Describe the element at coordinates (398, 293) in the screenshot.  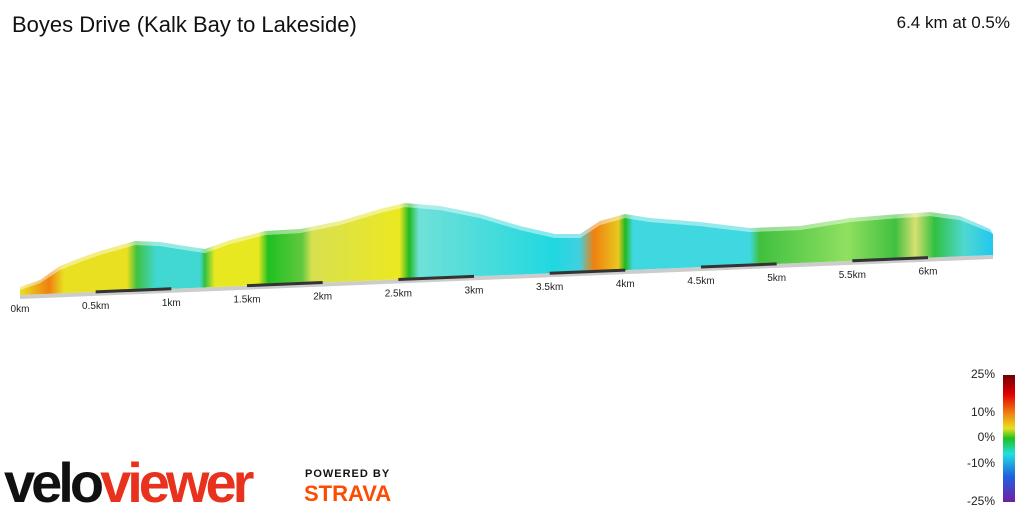
I see `distance-label: 2.5km` at that location.